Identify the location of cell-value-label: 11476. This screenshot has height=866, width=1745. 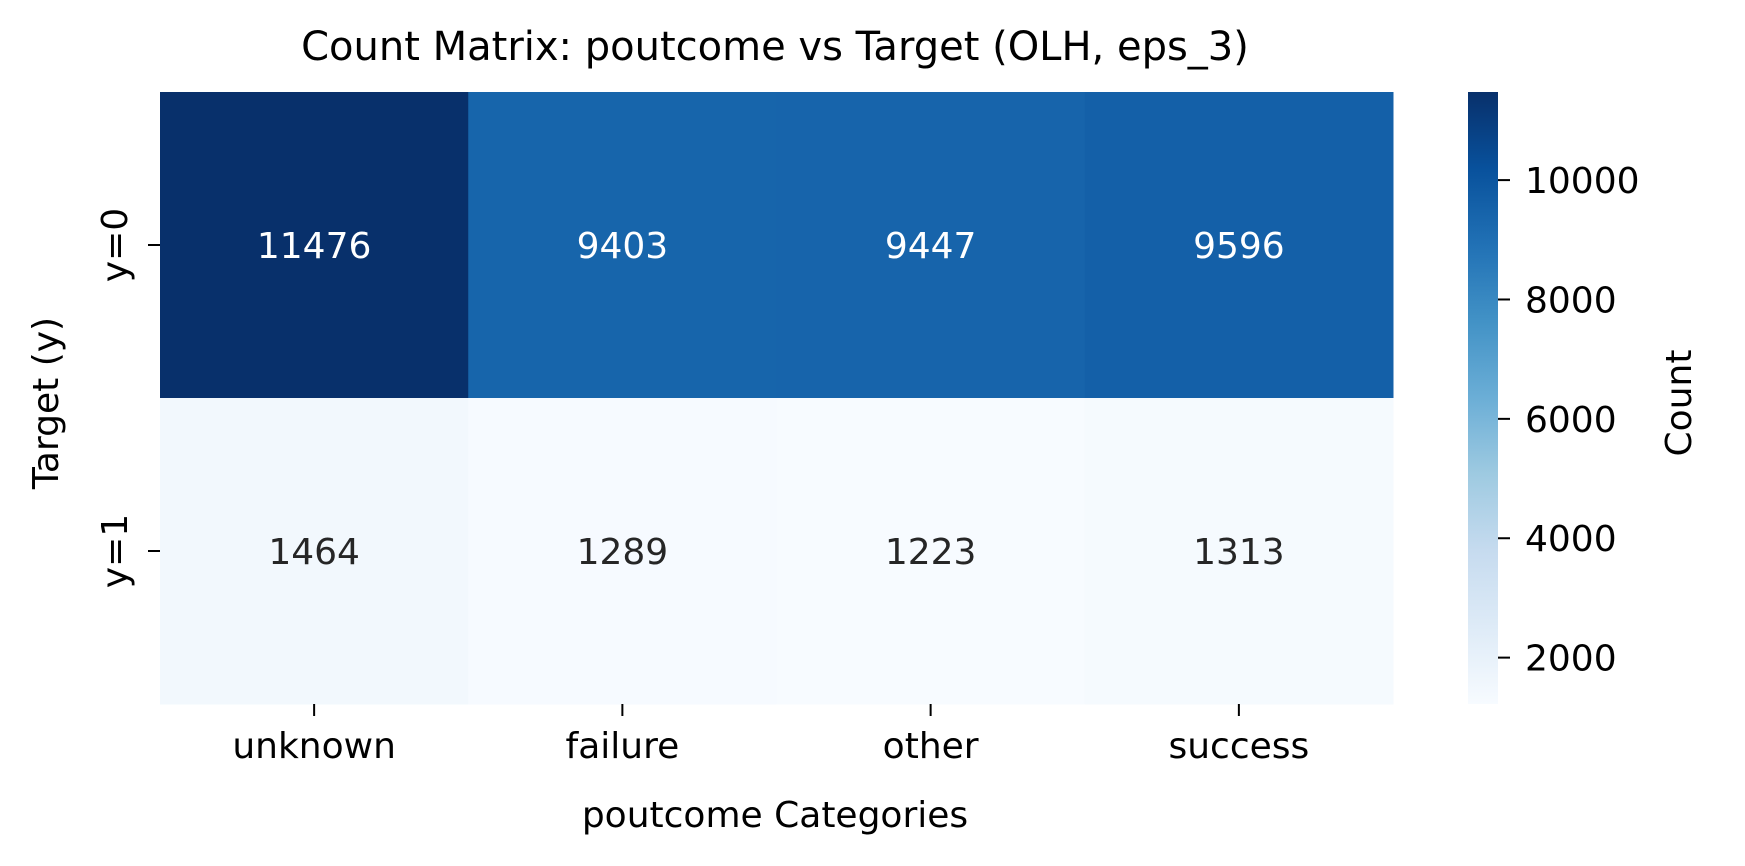
(314, 246).